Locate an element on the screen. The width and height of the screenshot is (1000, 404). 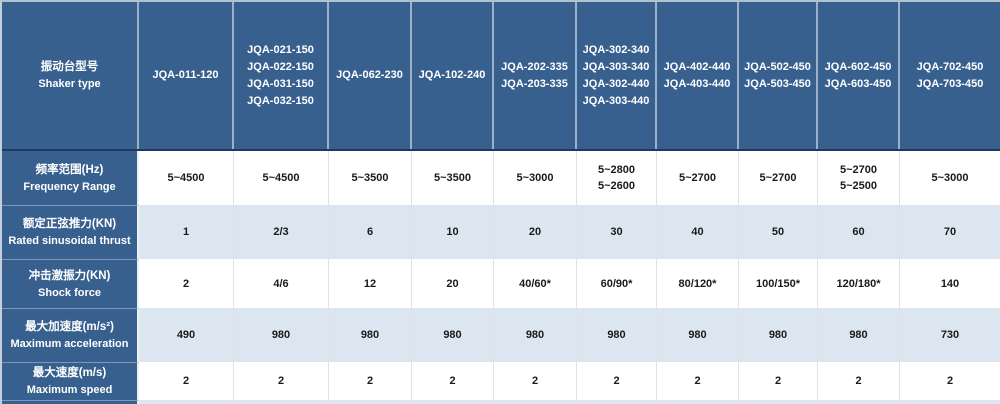
data-value: 80/120* is located at coordinates (697, 283).